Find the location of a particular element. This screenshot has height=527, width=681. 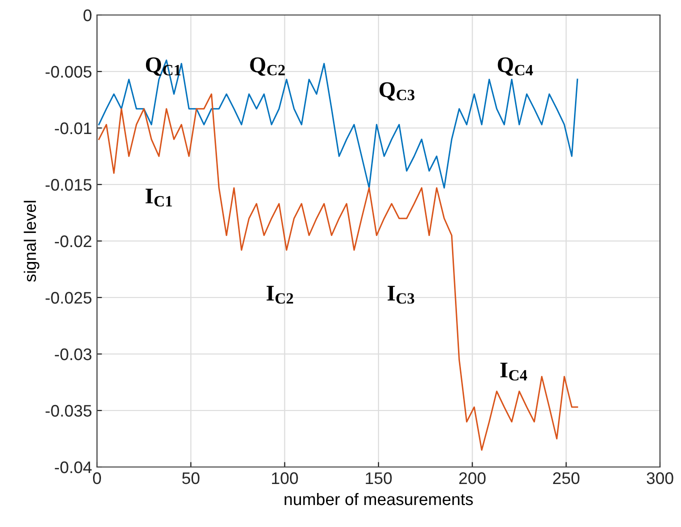

y-tick-label: -0.02 is located at coordinates (73, 241).